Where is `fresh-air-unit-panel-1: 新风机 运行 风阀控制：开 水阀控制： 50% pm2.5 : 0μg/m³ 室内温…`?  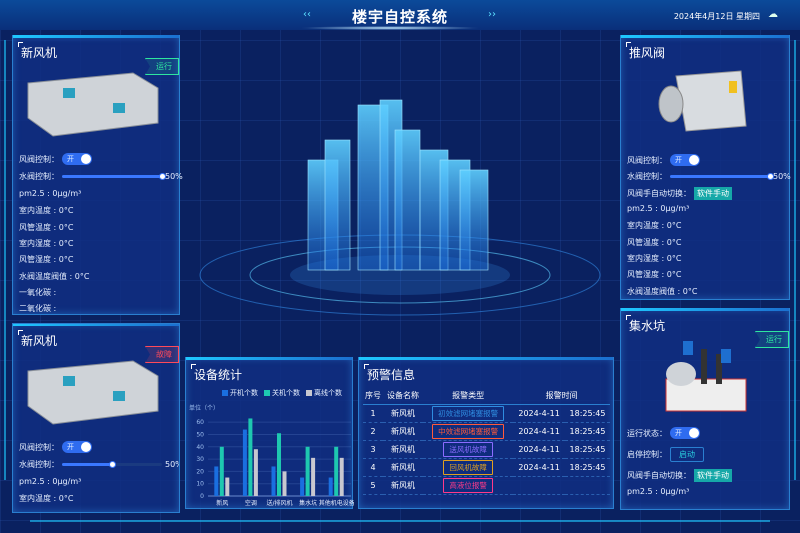
fresh-air-unit-panel-1: 新风机 运行 风阀控制：开 水阀控制： 50% pm2.5 : 0μg/m³ 室内温… is located at coordinates (97, 175).